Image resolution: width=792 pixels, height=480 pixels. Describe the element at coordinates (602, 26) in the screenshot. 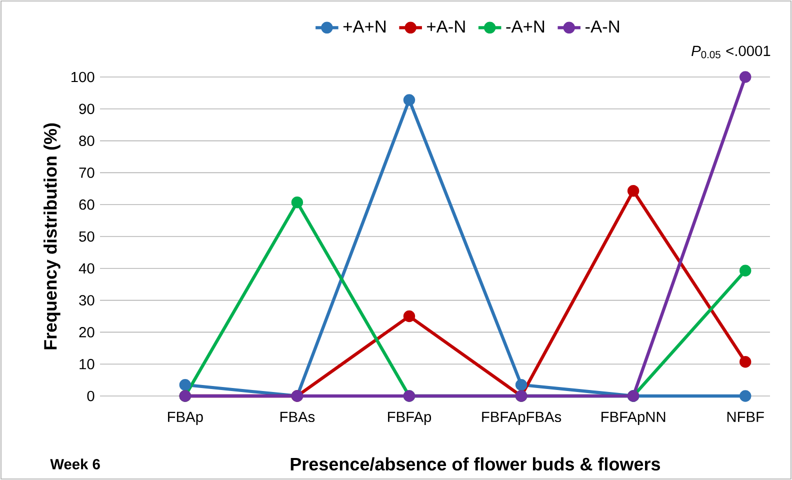

I see `legend-label: -A-N` at that location.